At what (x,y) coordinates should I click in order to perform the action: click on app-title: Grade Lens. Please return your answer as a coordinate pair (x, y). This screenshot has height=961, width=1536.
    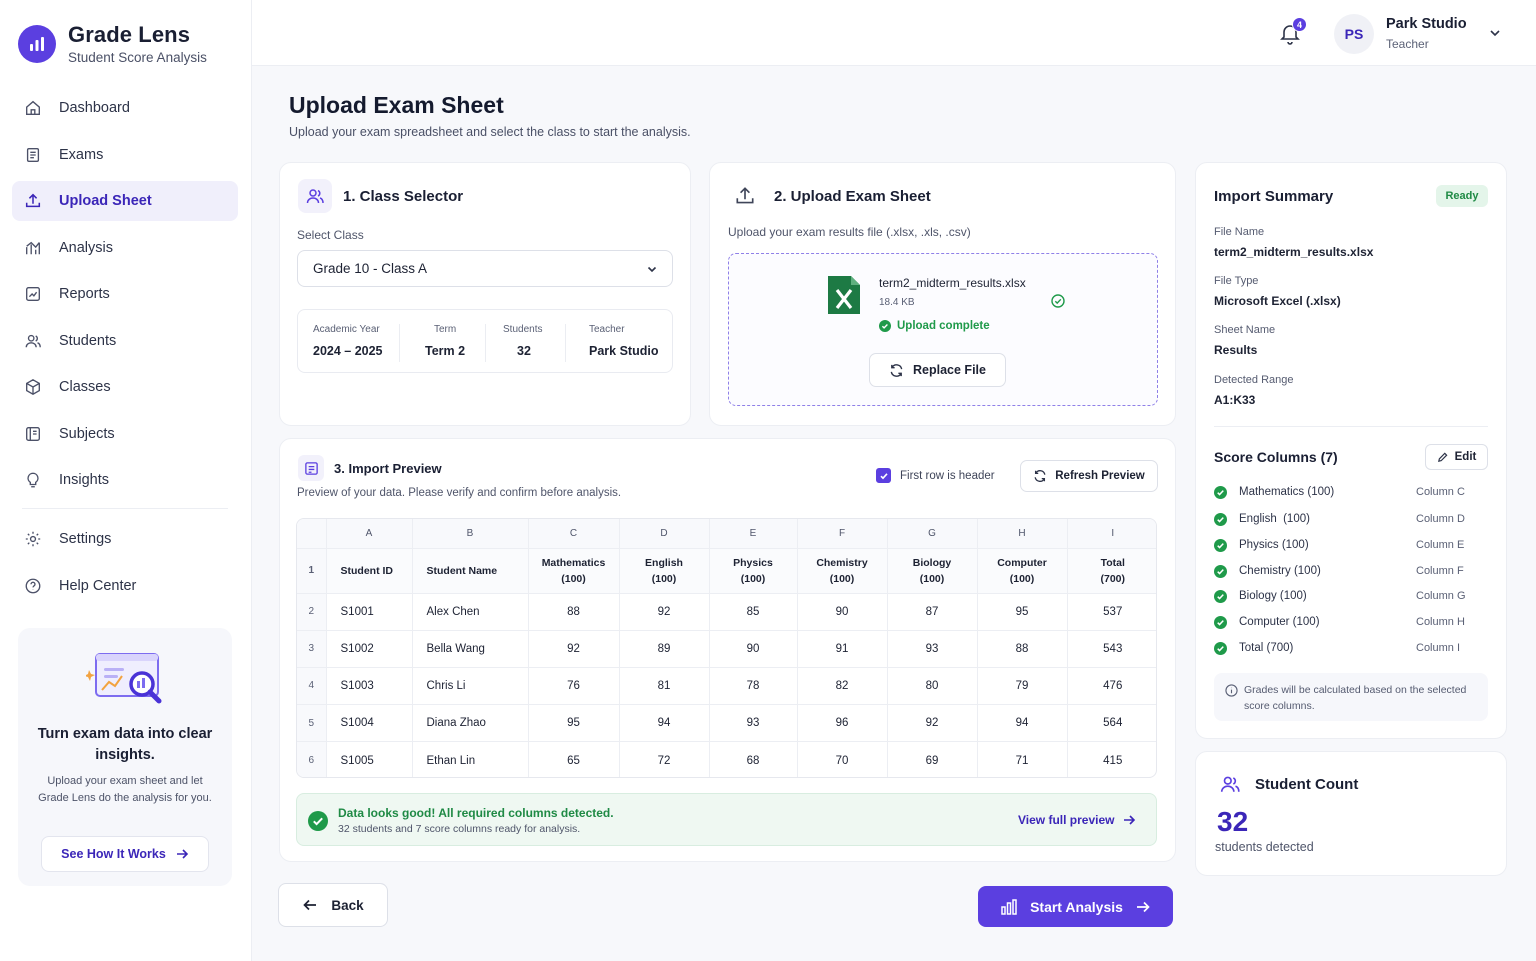
    Looking at the image, I should click on (129, 34).